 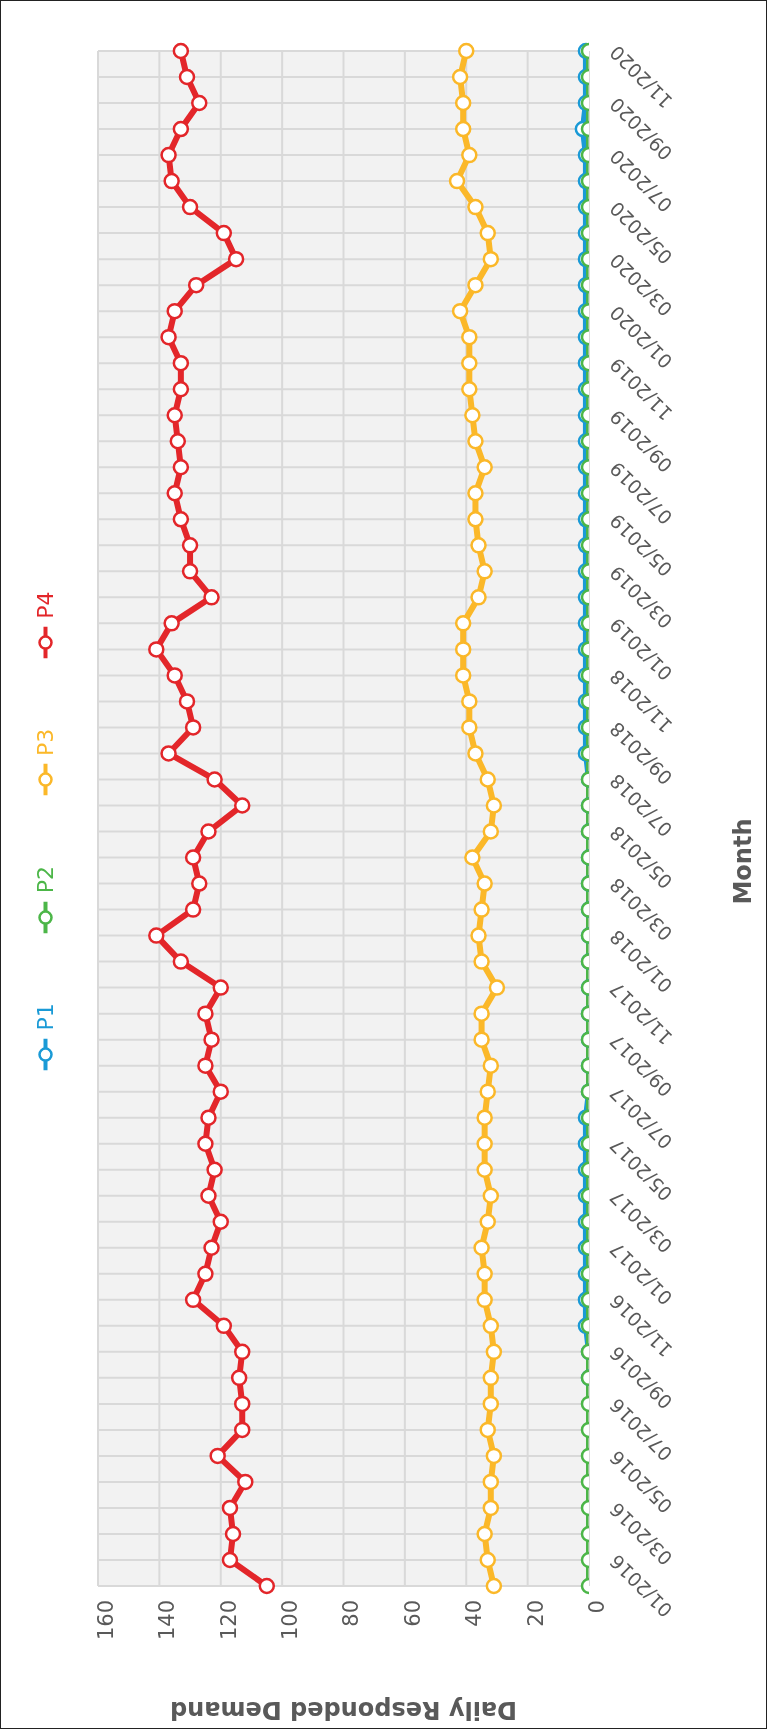 What do you see at coordinates (167, 1620) in the screenshot?
I see `x-tick-label: 140` at bounding box center [167, 1620].